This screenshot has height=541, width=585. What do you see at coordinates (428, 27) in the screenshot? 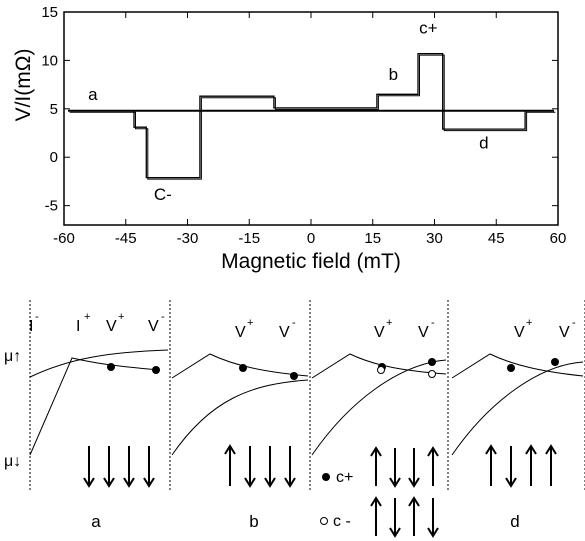
I see `annotation-label: c+` at bounding box center [428, 27].